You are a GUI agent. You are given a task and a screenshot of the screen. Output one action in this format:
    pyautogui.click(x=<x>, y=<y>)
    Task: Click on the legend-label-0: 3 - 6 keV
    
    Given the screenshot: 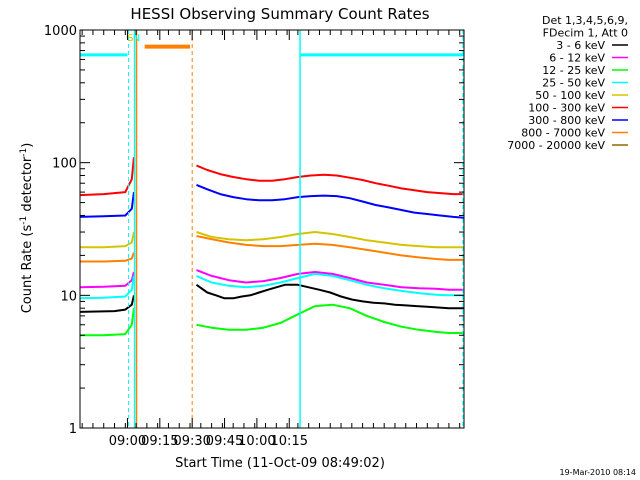 What is the action you would take?
    pyautogui.click(x=580, y=45)
    